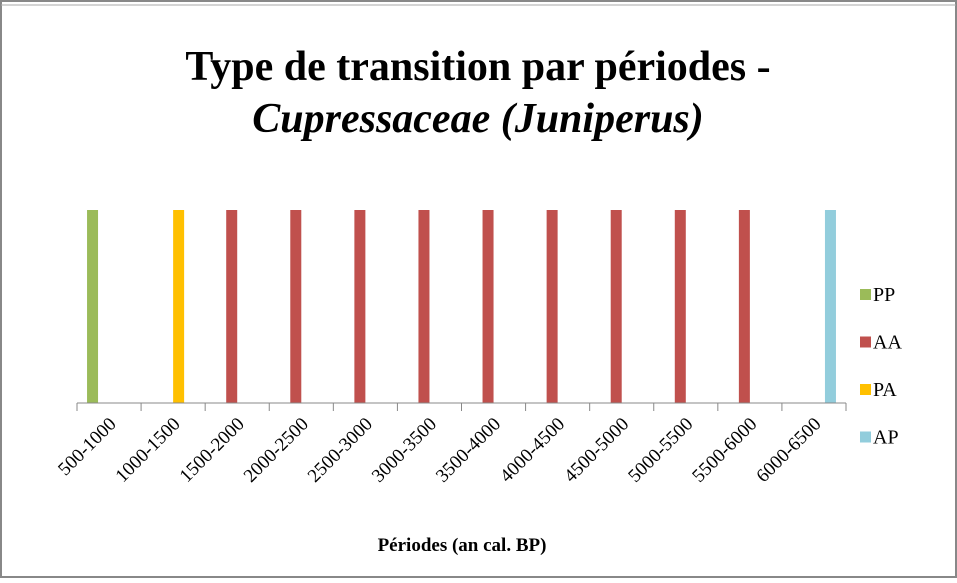  What do you see at coordinates (477, 67) in the screenshot?
I see `chart-title: Type de transition par périodes -` at bounding box center [477, 67].